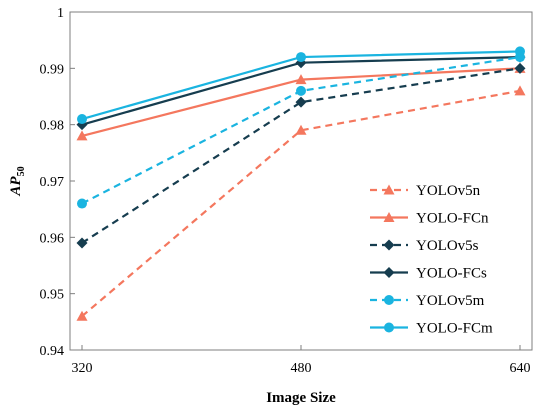 The height and width of the screenshot is (410, 550). I want to click on y-axis-title: AP50, so click(17, 181).